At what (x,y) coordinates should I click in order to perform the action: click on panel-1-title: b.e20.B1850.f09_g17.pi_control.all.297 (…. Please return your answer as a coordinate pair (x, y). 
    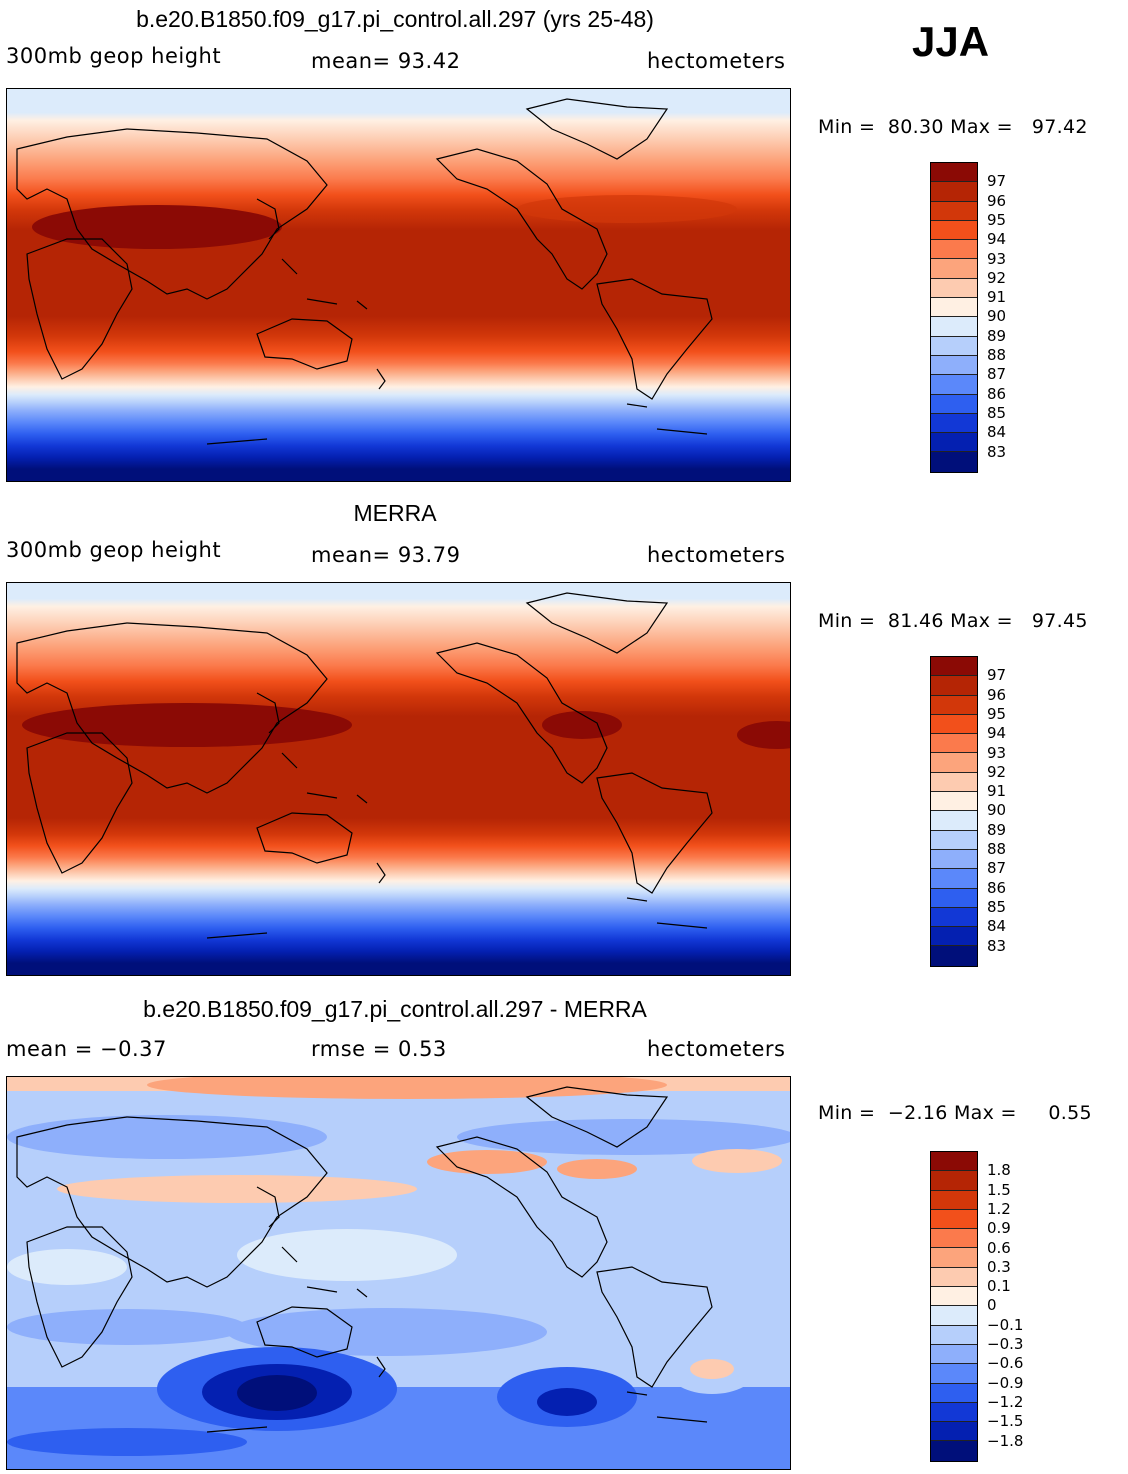
    Looking at the image, I should click on (395, 19).